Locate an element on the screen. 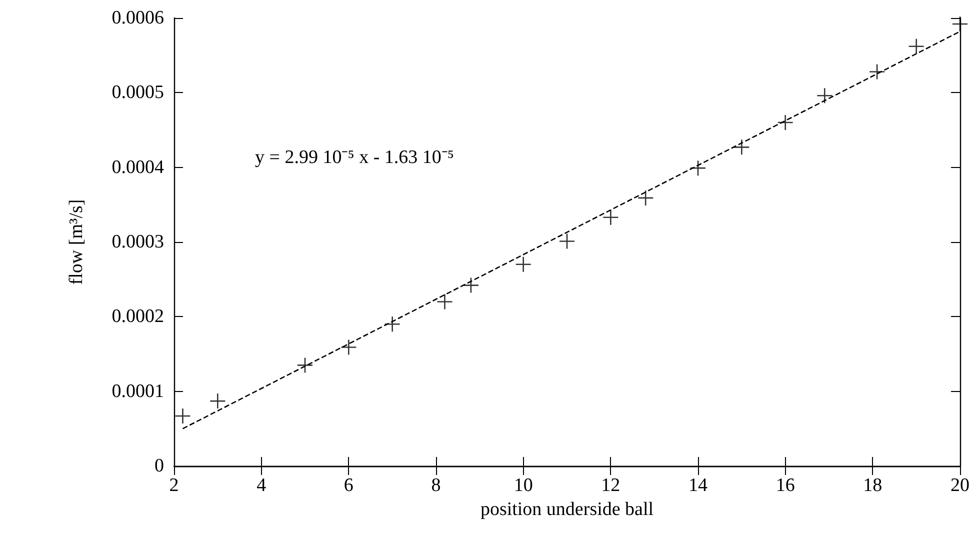  x-tick-label: 4 is located at coordinates (261, 485).